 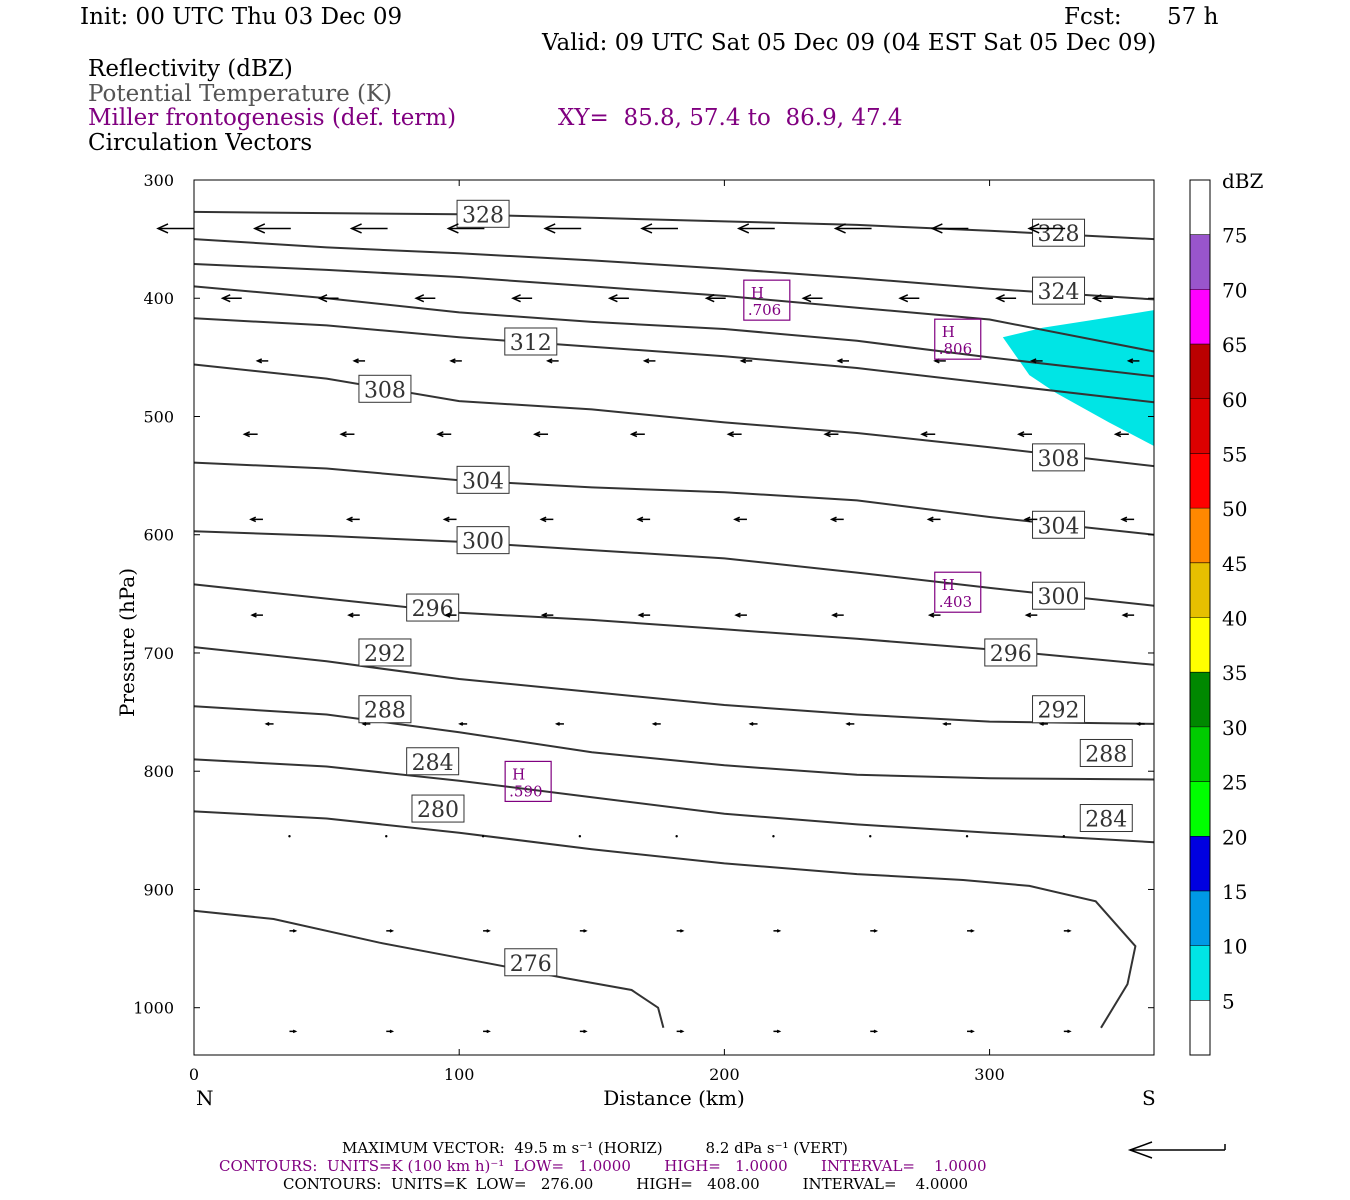 I want to click on x-tick-label: 200, so click(x=724, y=1074).